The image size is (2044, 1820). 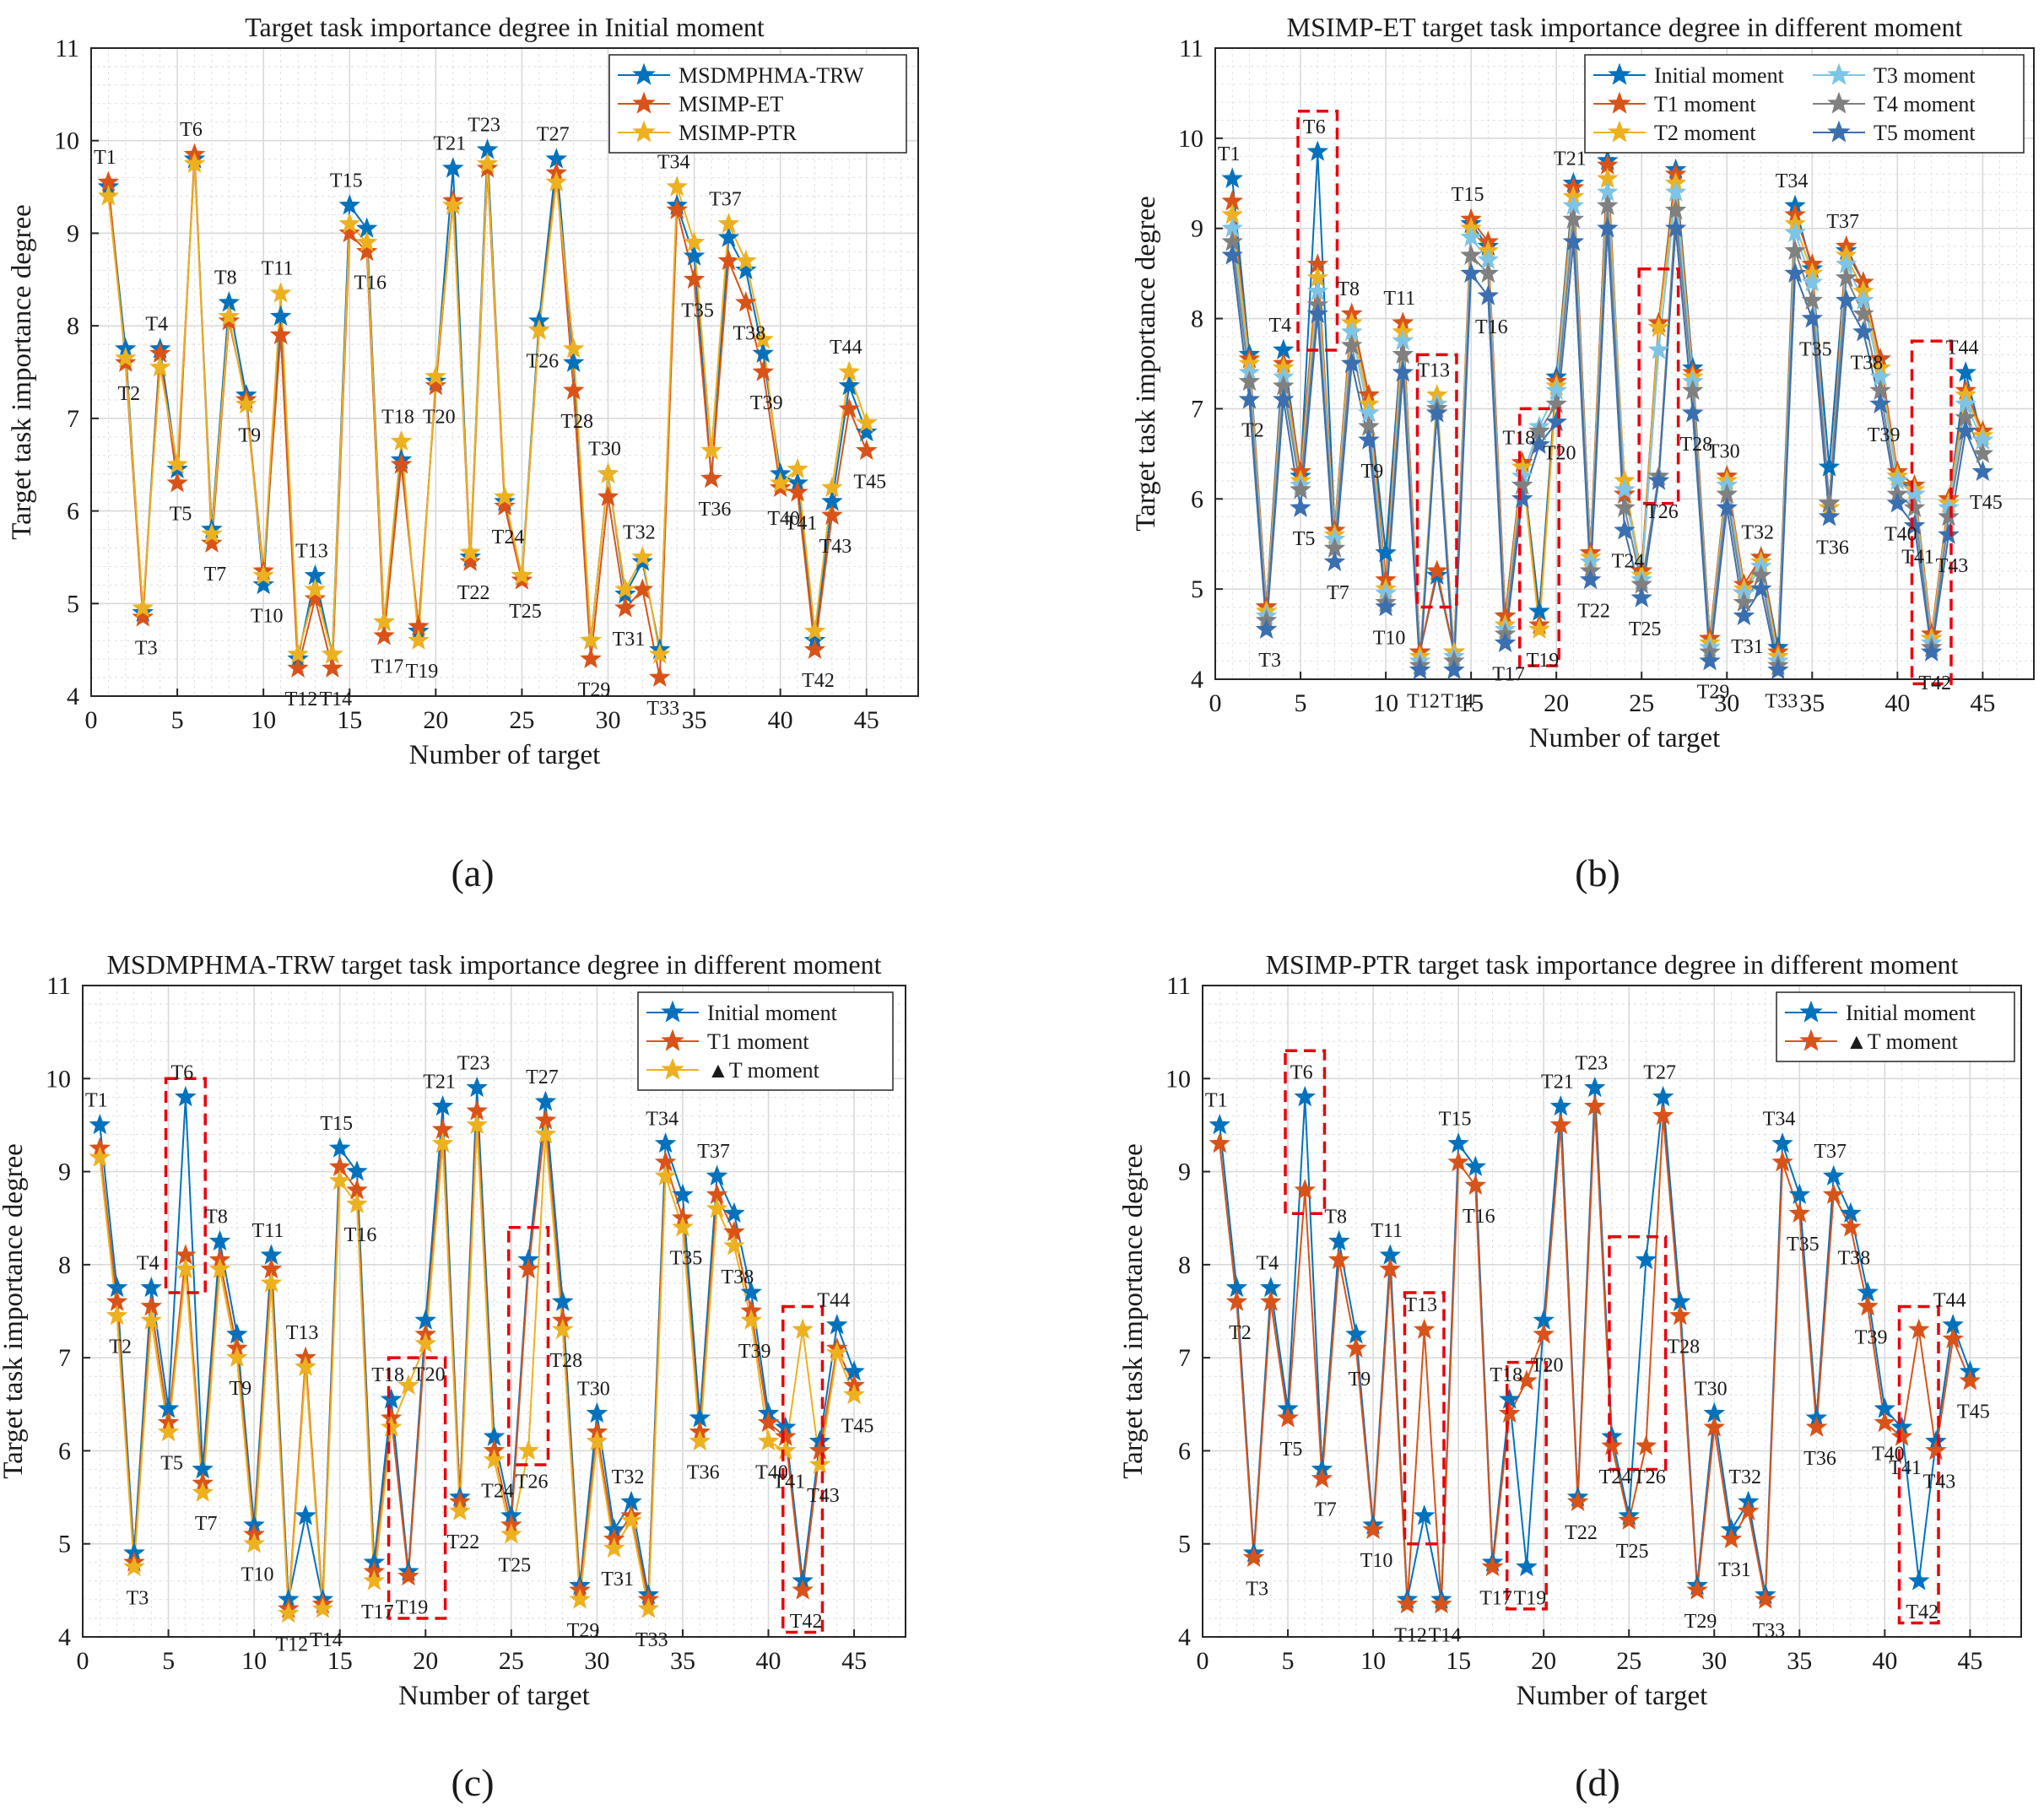 I want to click on x-tick-label: 30, so click(x=608, y=720).